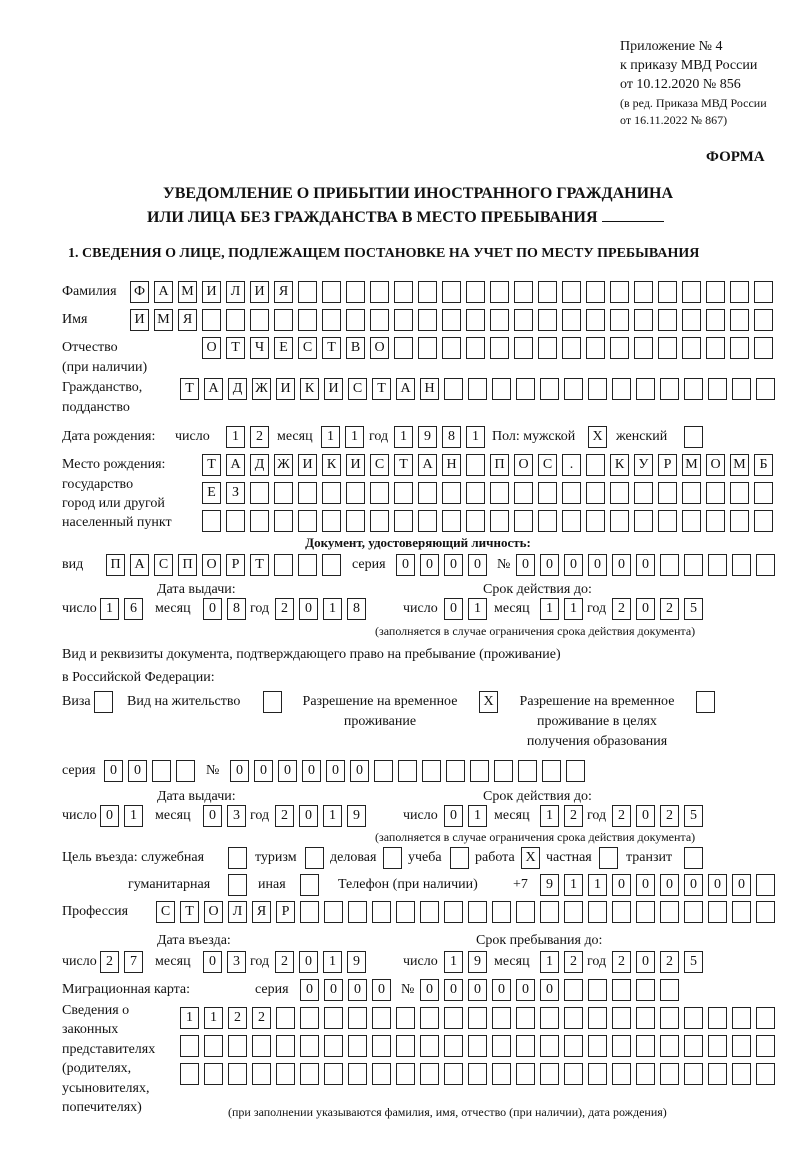 This screenshot has height=1163, width=800. What do you see at coordinates (139, 292) in the screenshot?
I see `char-box: Ф` at bounding box center [139, 292].